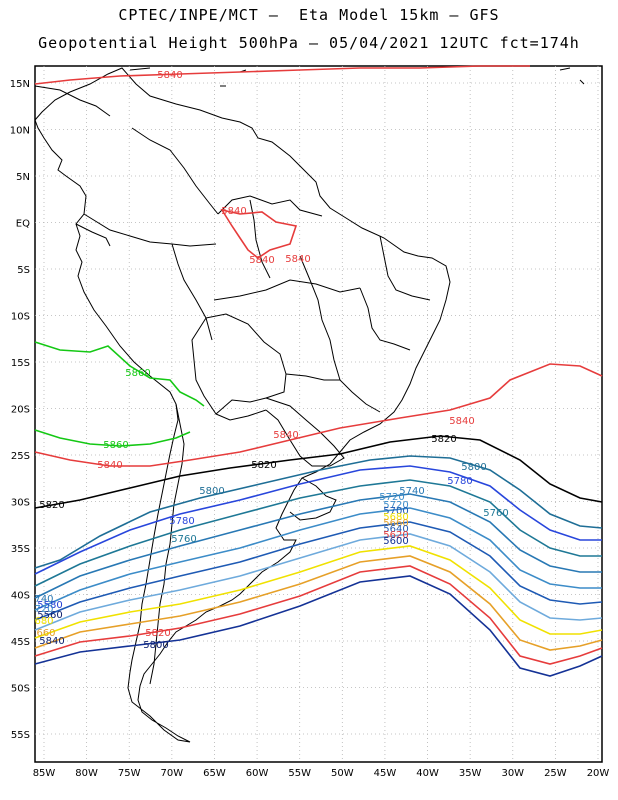 This screenshot has width=618, height=800. What do you see at coordinates (20, 317) in the screenshot?
I see `lat-tick-label: 10S` at bounding box center [20, 317].